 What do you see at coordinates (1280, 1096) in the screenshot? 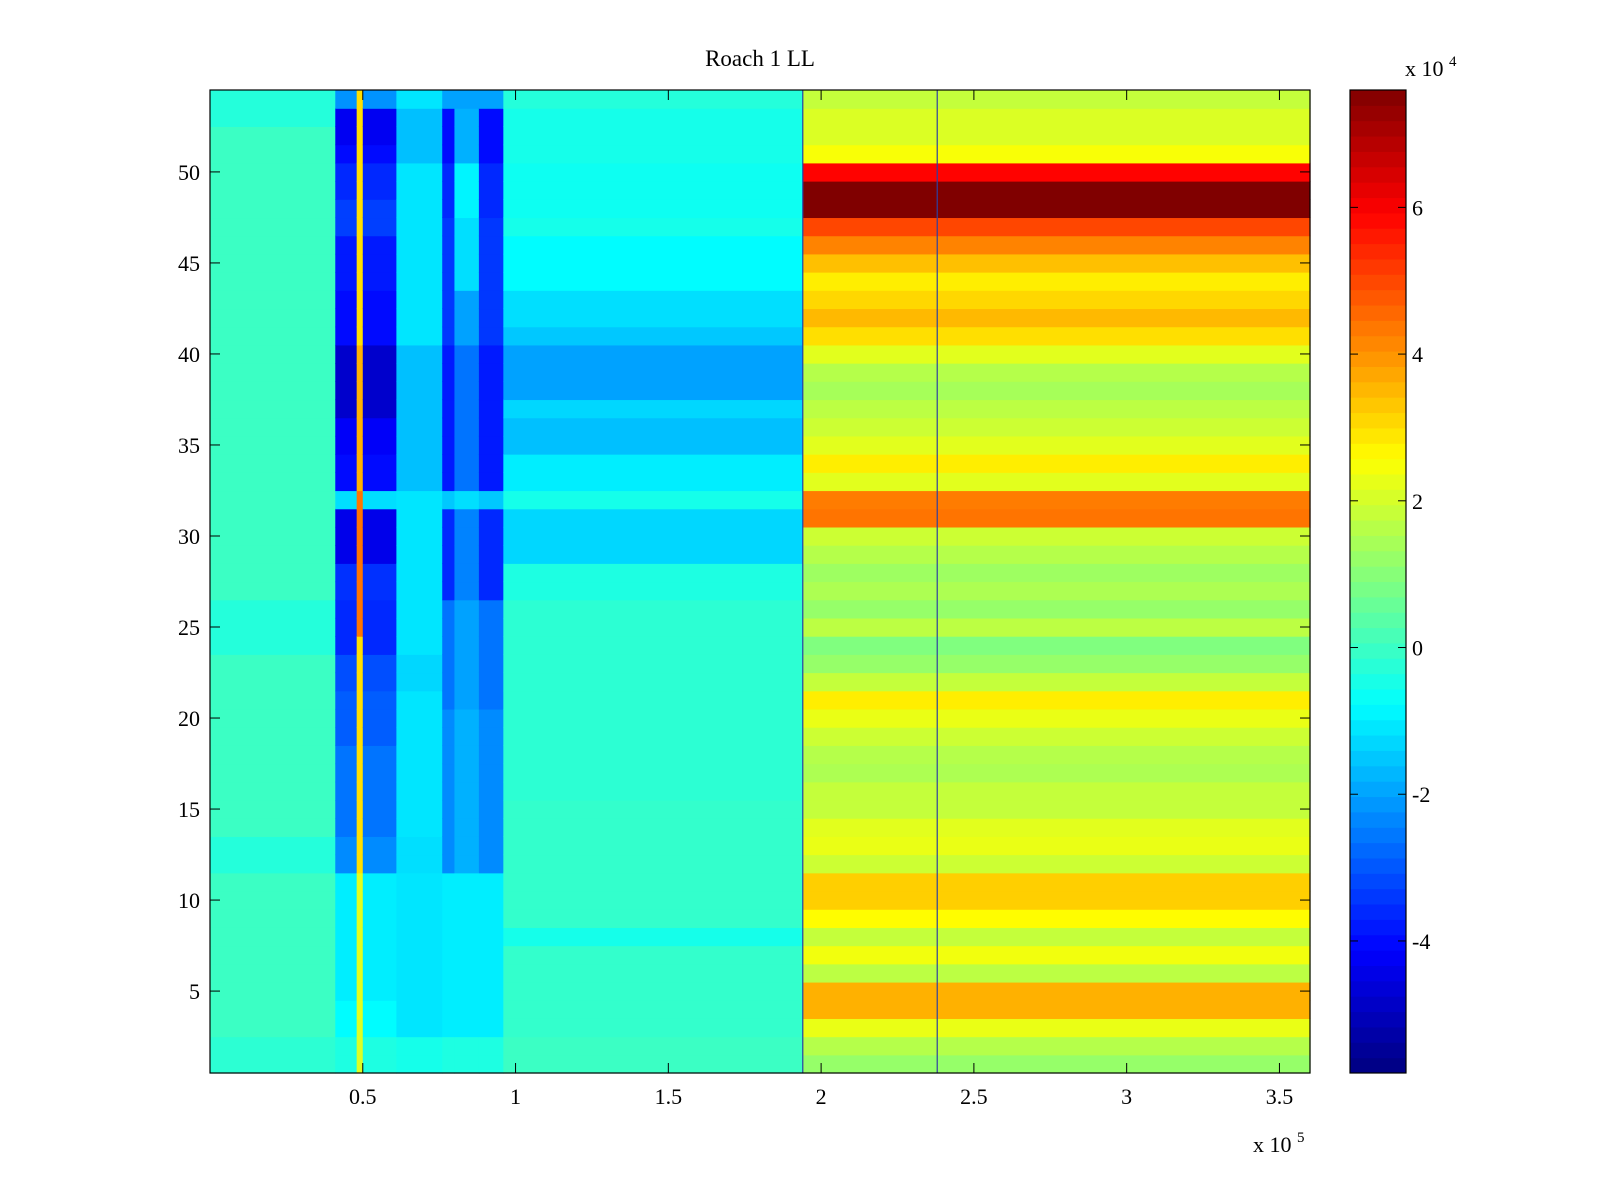
I see `x-tick-label: 3.5` at bounding box center [1280, 1096].